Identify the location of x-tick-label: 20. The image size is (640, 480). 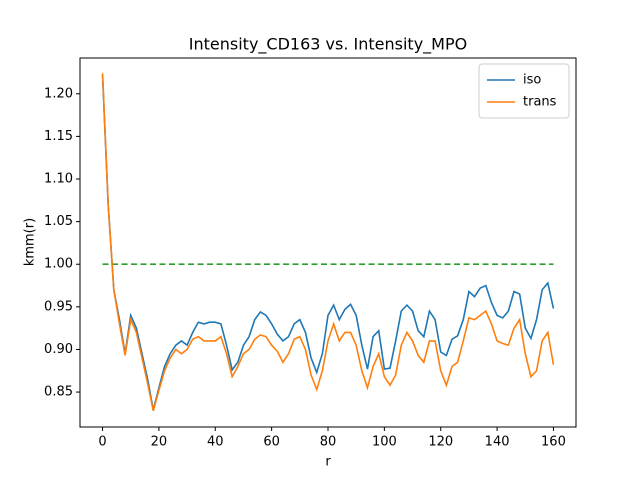
(159, 442).